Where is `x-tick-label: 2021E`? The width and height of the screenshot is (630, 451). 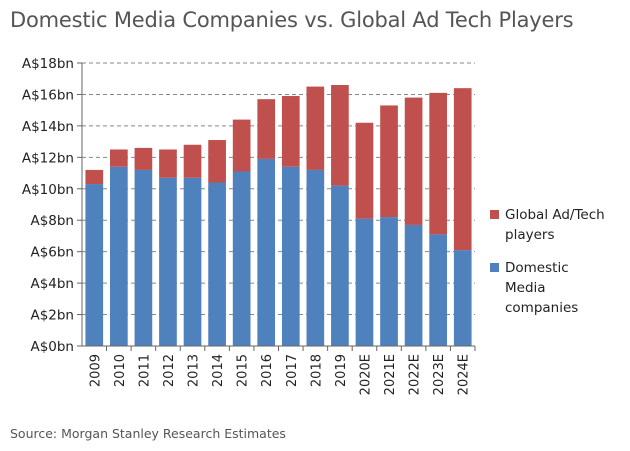 x-tick-label: 2021E is located at coordinates (390, 374).